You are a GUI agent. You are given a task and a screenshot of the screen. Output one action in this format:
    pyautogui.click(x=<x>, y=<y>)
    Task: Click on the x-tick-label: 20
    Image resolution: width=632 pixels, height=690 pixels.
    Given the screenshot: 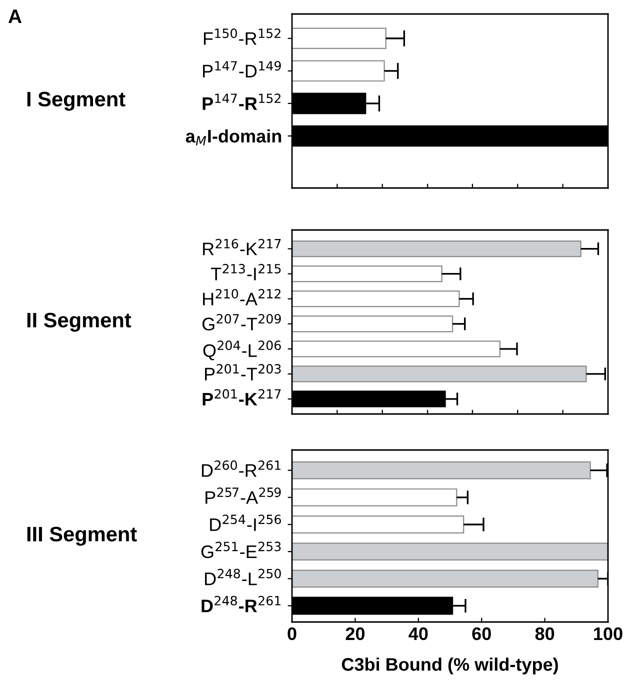 What is the action you would take?
    pyautogui.click(x=355, y=633)
    